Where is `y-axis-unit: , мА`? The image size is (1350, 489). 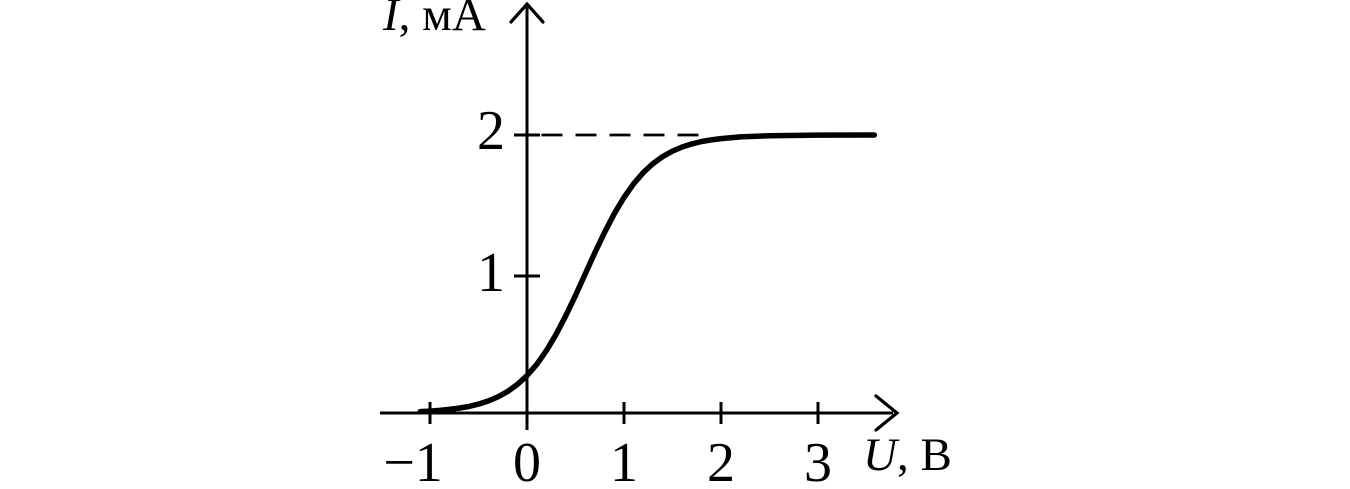
y-axis-unit: , мА is located at coordinates (442, 20).